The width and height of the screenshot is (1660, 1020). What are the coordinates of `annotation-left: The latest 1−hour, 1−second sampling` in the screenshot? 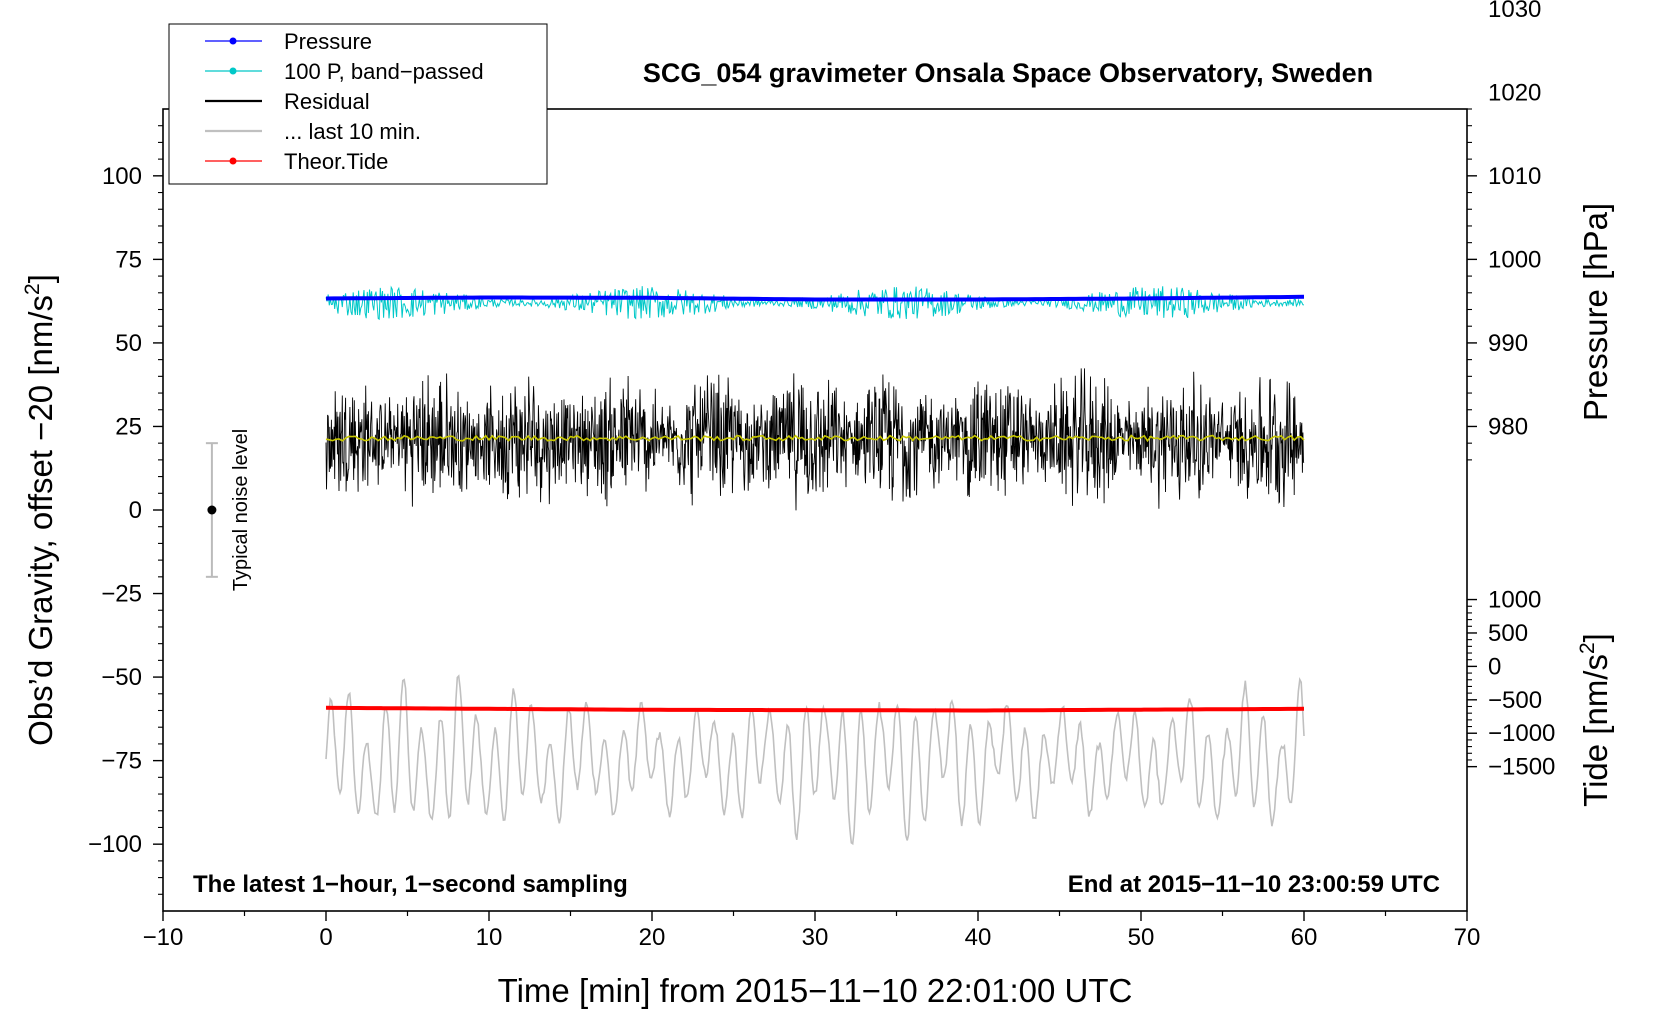 It's located at (410, 884).